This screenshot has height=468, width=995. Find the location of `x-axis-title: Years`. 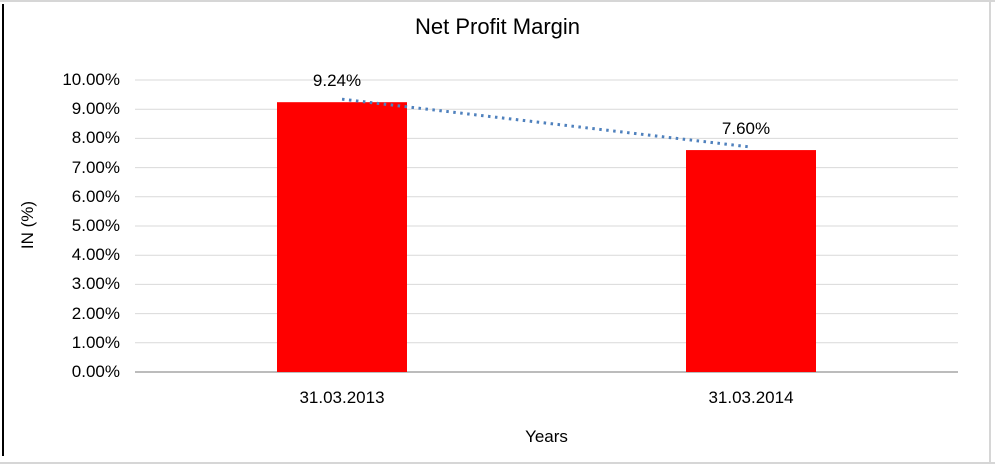

x-axis-title: Years is located at coordinates (546, 436).